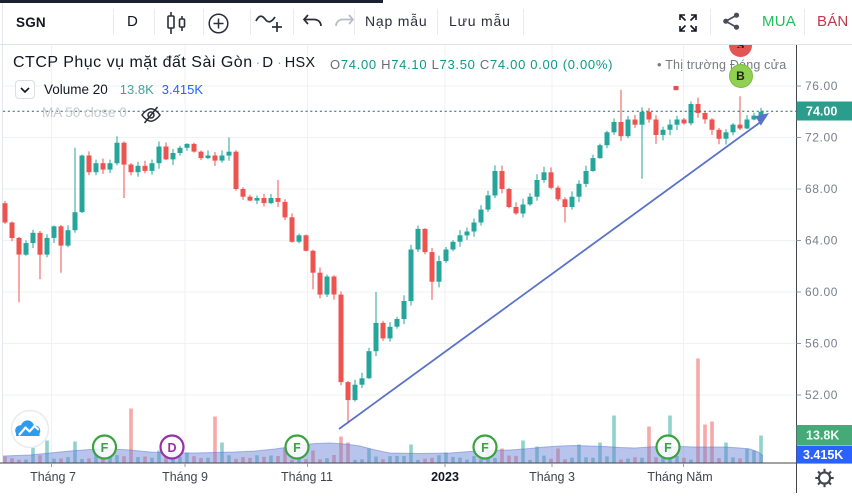  What do you see at coordinates (821, 395) in the screenshot?
I see `svg-text: 52.00` at bounding box center [821, 395].